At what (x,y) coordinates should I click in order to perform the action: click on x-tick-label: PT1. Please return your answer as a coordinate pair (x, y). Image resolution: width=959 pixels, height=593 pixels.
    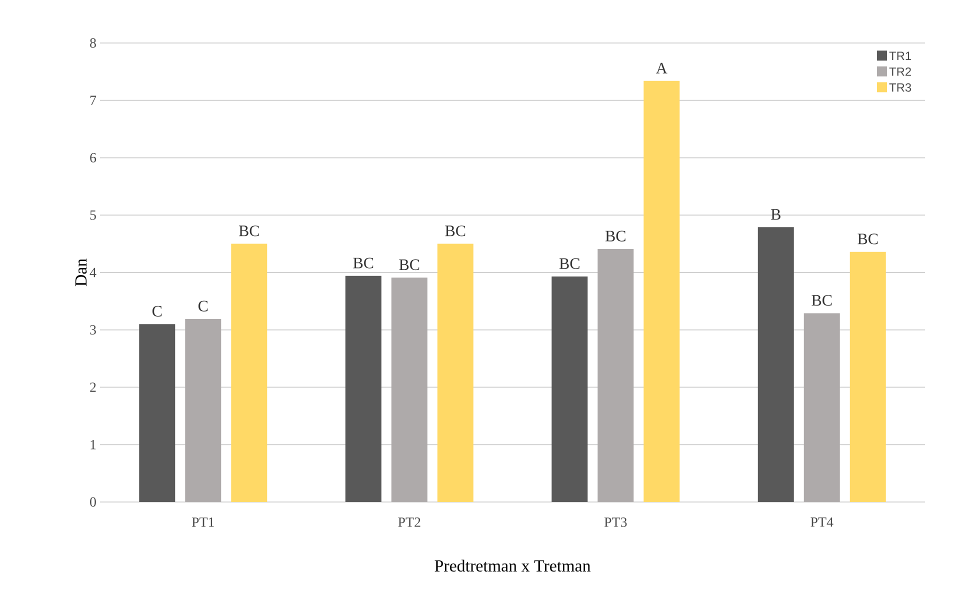
    Looking at the image, I should click on (203, 522).